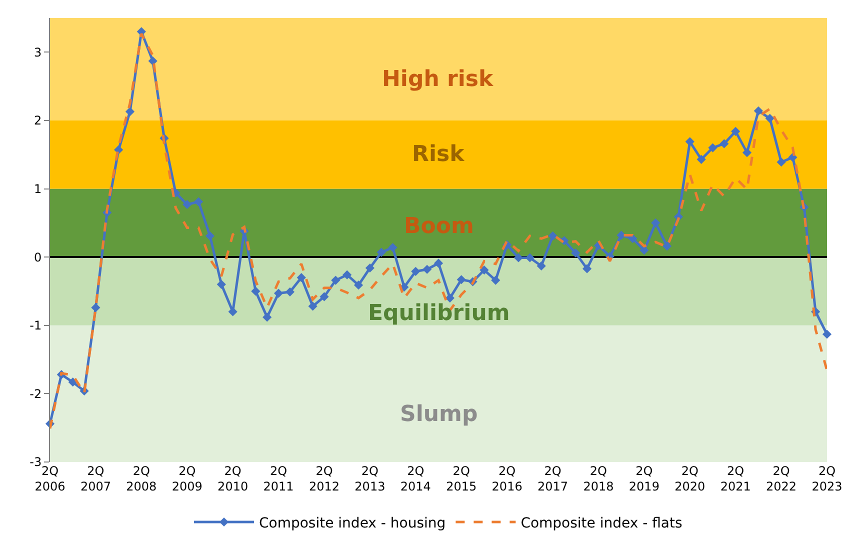 This screenshot has width=854, height=550. Describe the element at coordinates (95, 479) in the screenshot. I see `x-tick-label: 2Q 2007` at that location.